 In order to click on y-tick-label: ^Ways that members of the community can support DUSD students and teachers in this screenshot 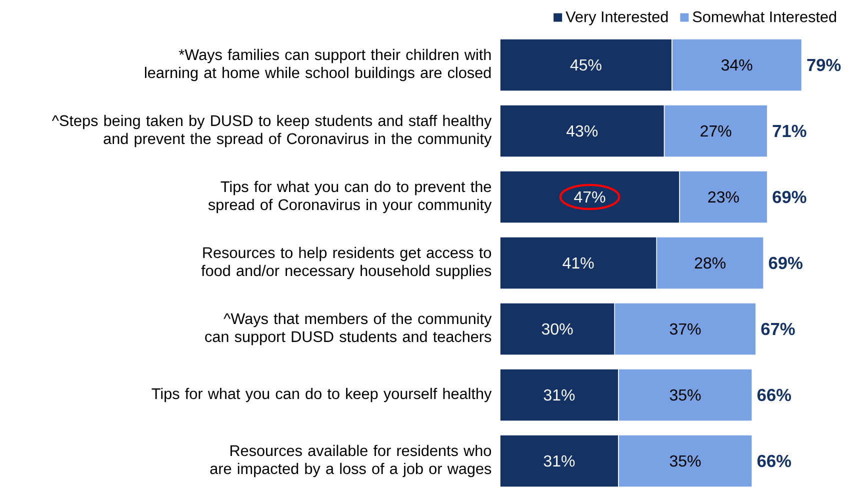, I will do `click(348, 329)`.